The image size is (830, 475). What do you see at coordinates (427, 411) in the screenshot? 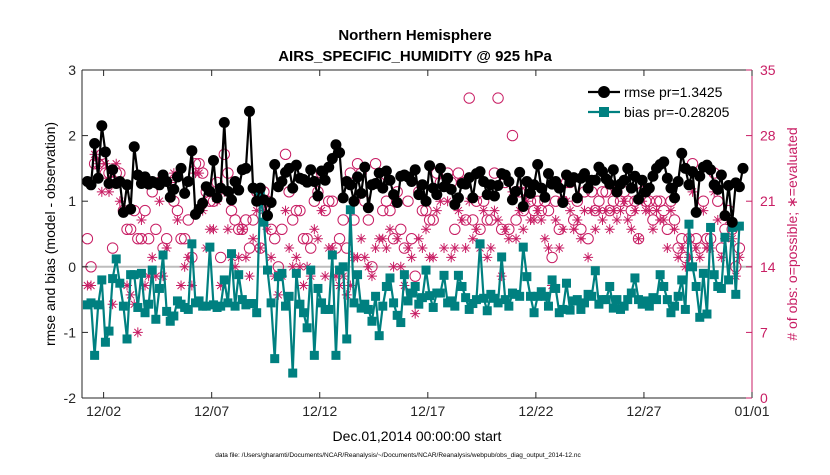
I see `x-tick-label: 12/17` at bounding box center [427, 411].